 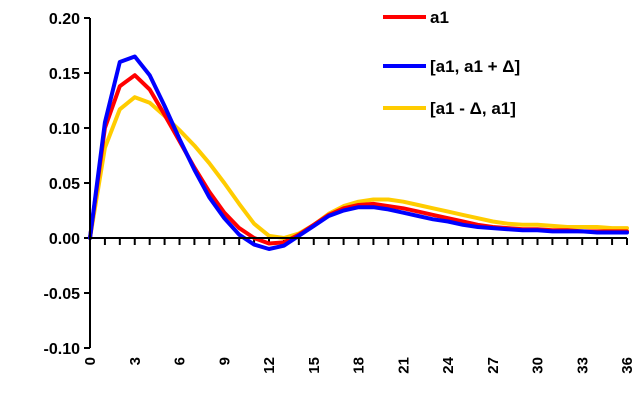 What do you see at coordinates (180, 361) in the screenshot?
I see `x-tick-label: 6` at bounding box center [180, 361].